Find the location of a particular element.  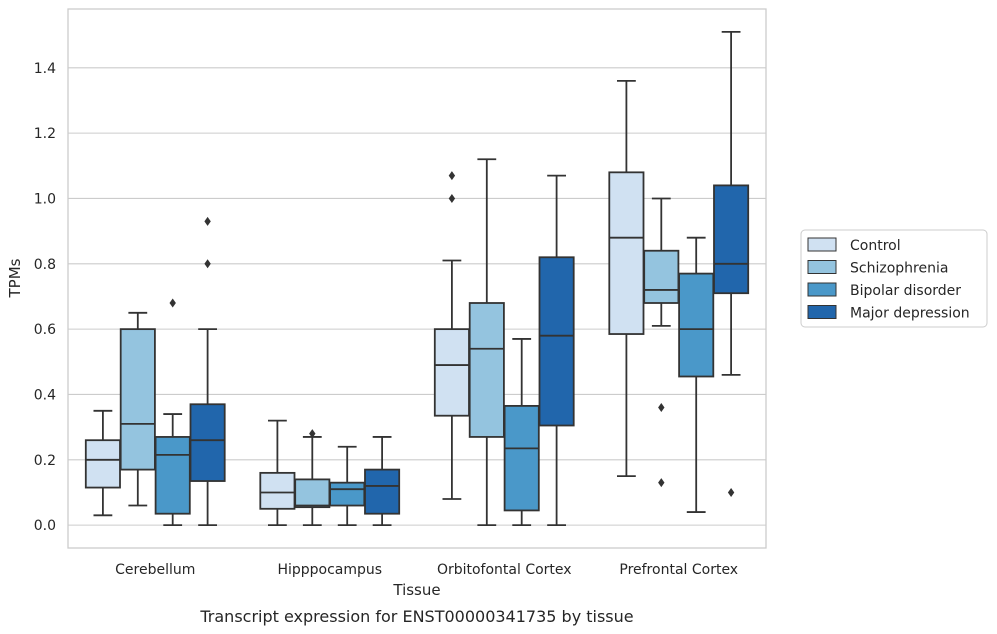

y-tick-label: 0.4 is located at coordinates (45, 395).